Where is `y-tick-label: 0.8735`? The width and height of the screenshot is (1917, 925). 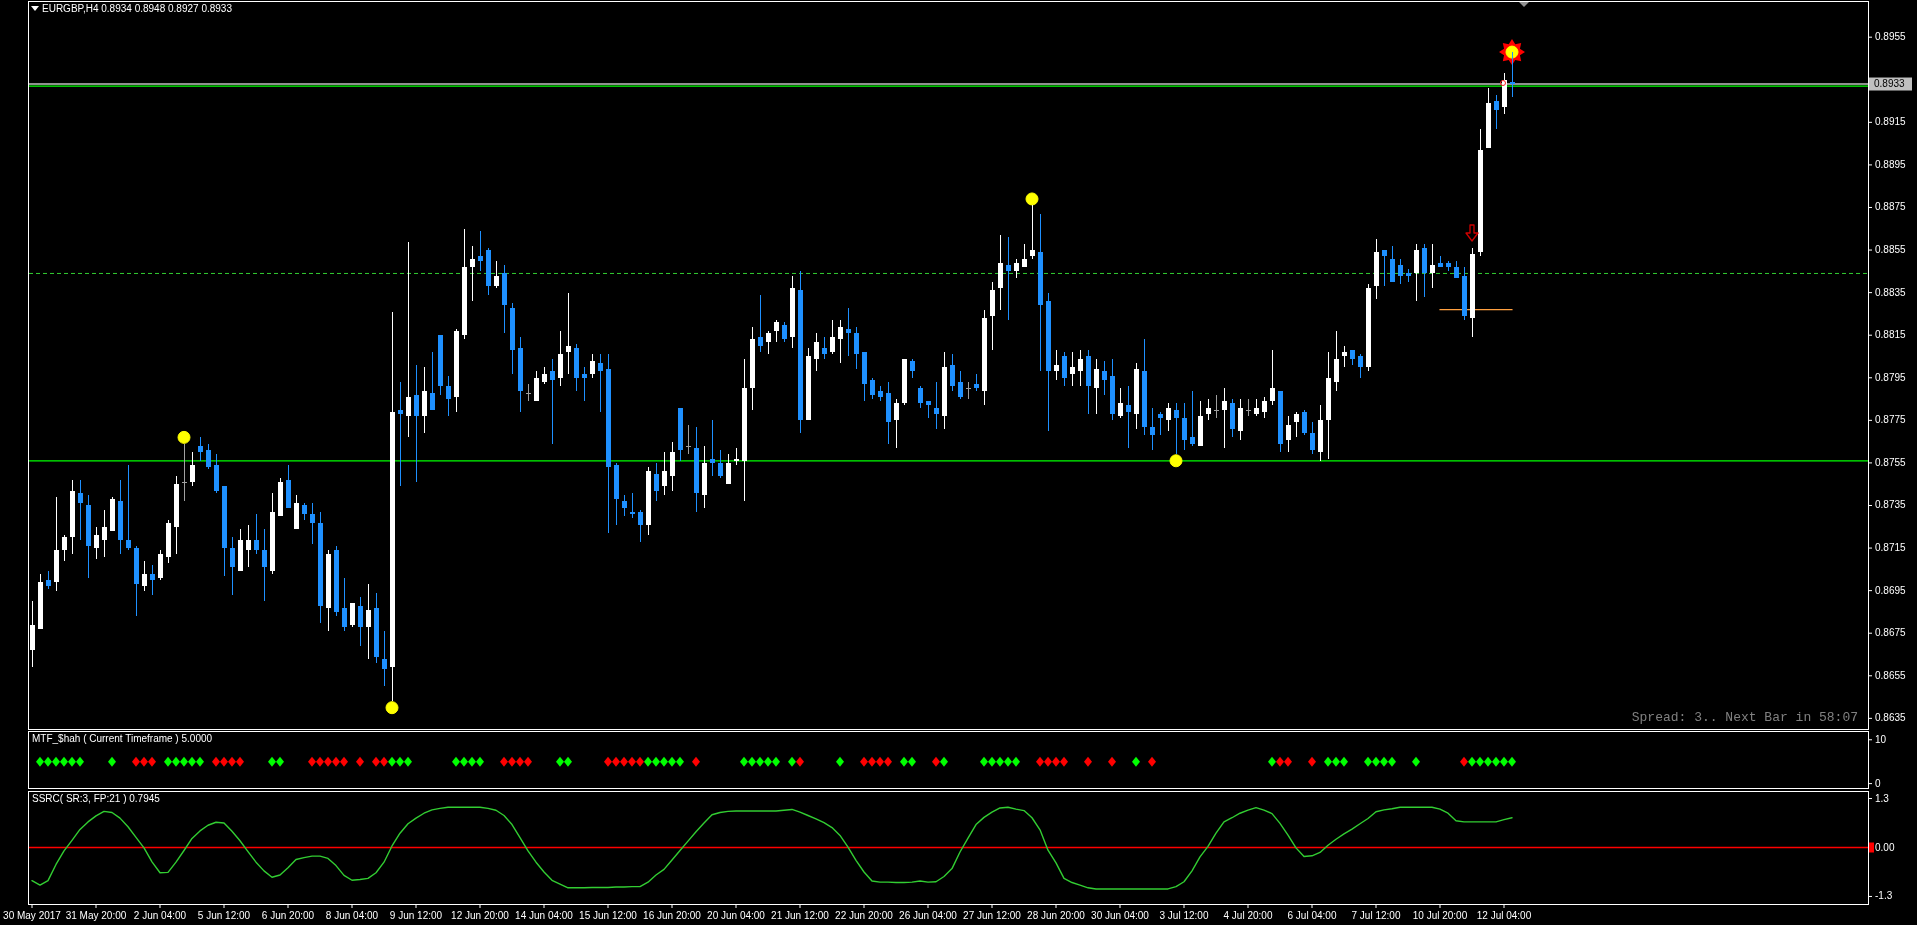
y-tick-label: 0.8735 is located at coordinates (1891, 505).